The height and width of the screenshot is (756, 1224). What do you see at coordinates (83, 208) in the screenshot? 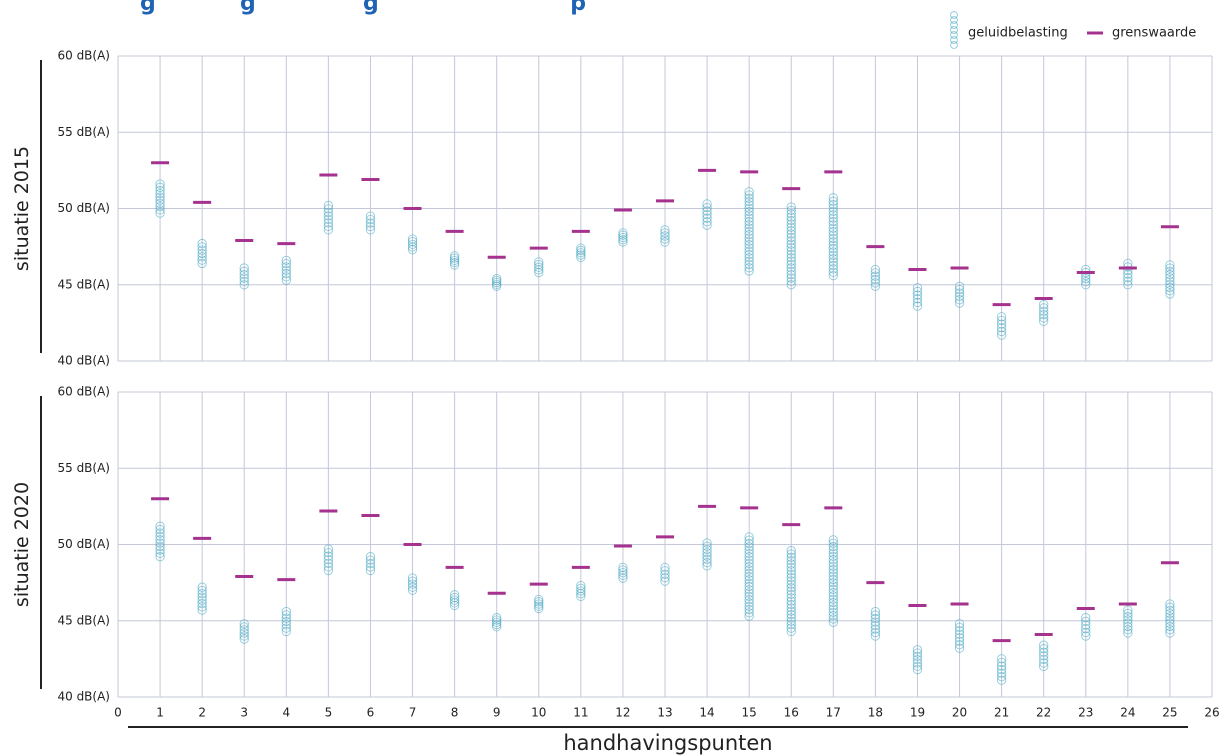
I see `y-tick-label: 50 dB(A)` at bounding box center [83, 208].